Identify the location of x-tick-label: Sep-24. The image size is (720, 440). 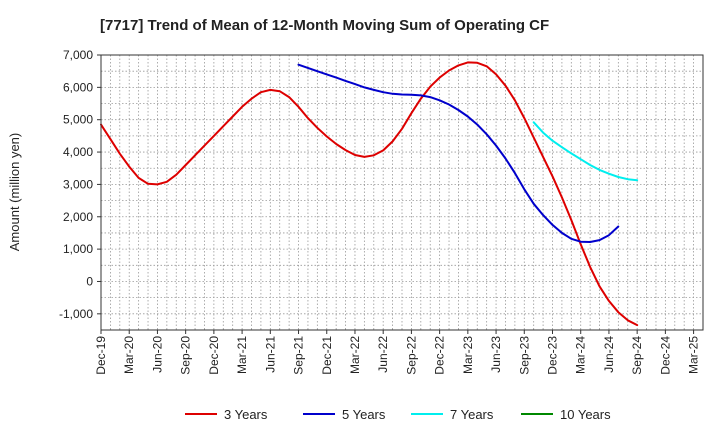
(637, 355).